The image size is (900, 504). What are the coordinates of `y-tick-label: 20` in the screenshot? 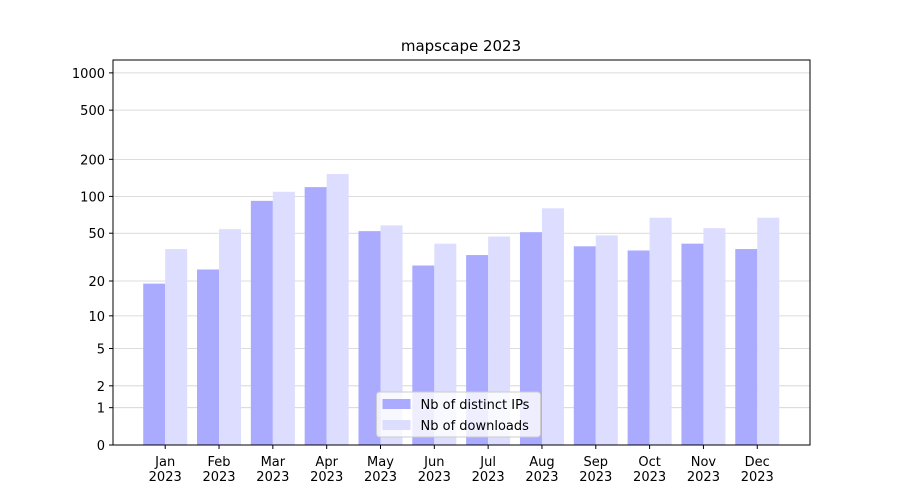 It's located at (96, 282).